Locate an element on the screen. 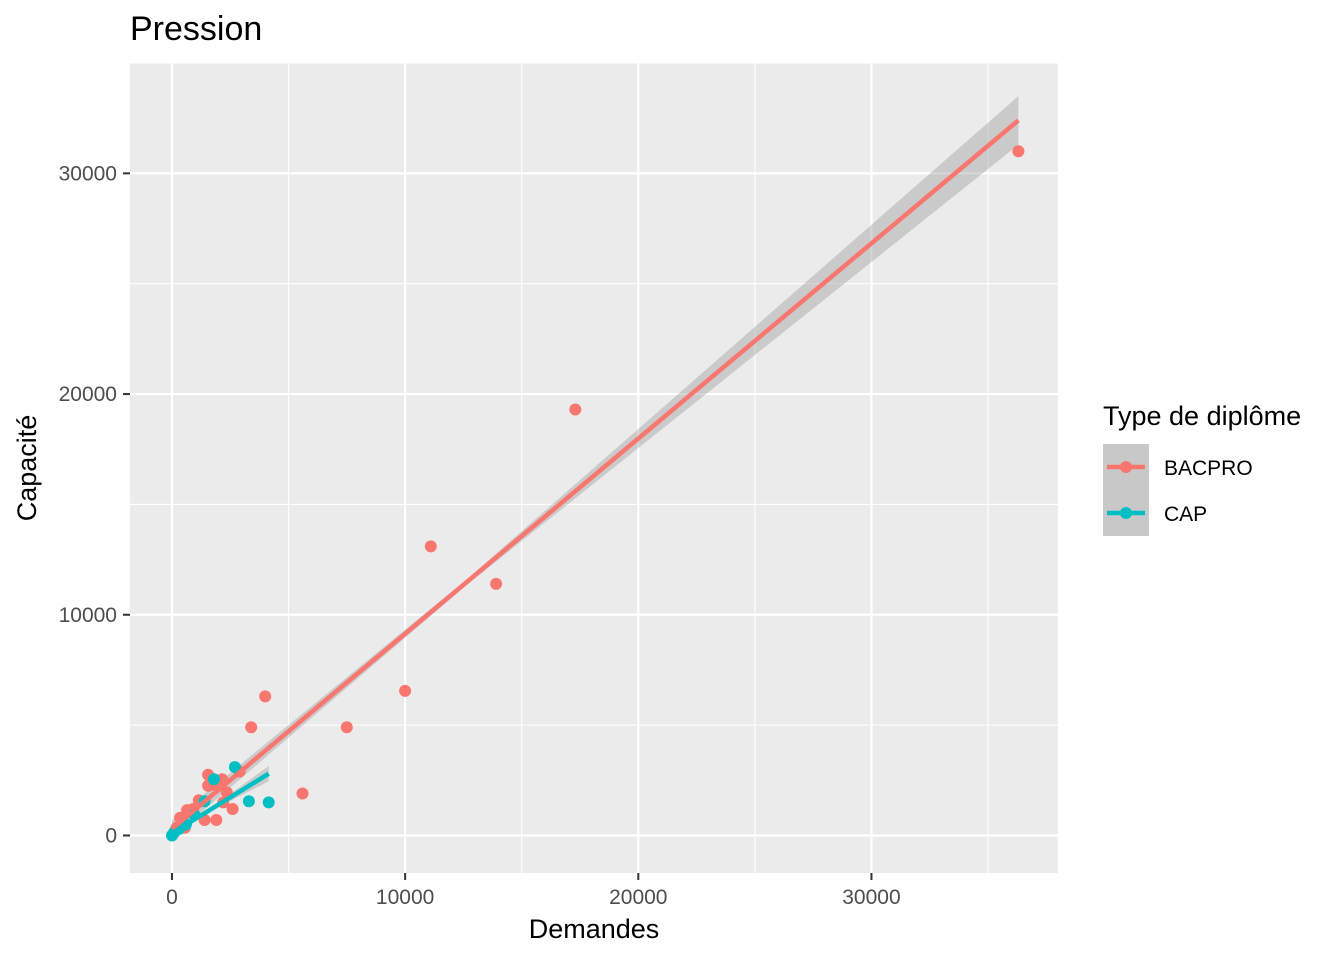 This screenshot has height=960, width=1344. x-tick-label: 30000 is located at coordinates (871, 897).